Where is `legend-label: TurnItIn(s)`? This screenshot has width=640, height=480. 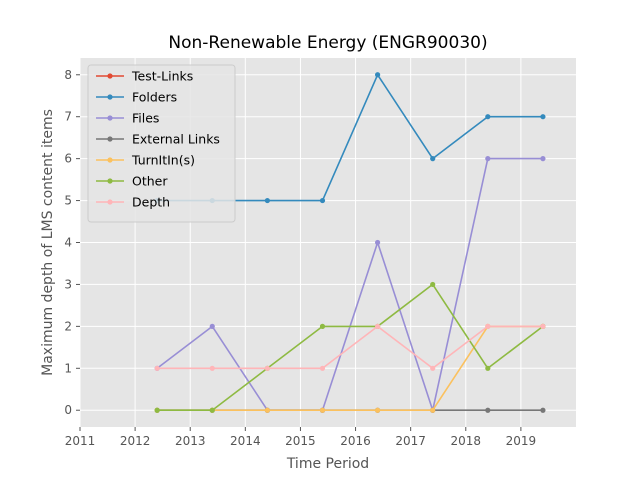
legend-label: TurnItIn(s) is located at coordinates (163, 160).